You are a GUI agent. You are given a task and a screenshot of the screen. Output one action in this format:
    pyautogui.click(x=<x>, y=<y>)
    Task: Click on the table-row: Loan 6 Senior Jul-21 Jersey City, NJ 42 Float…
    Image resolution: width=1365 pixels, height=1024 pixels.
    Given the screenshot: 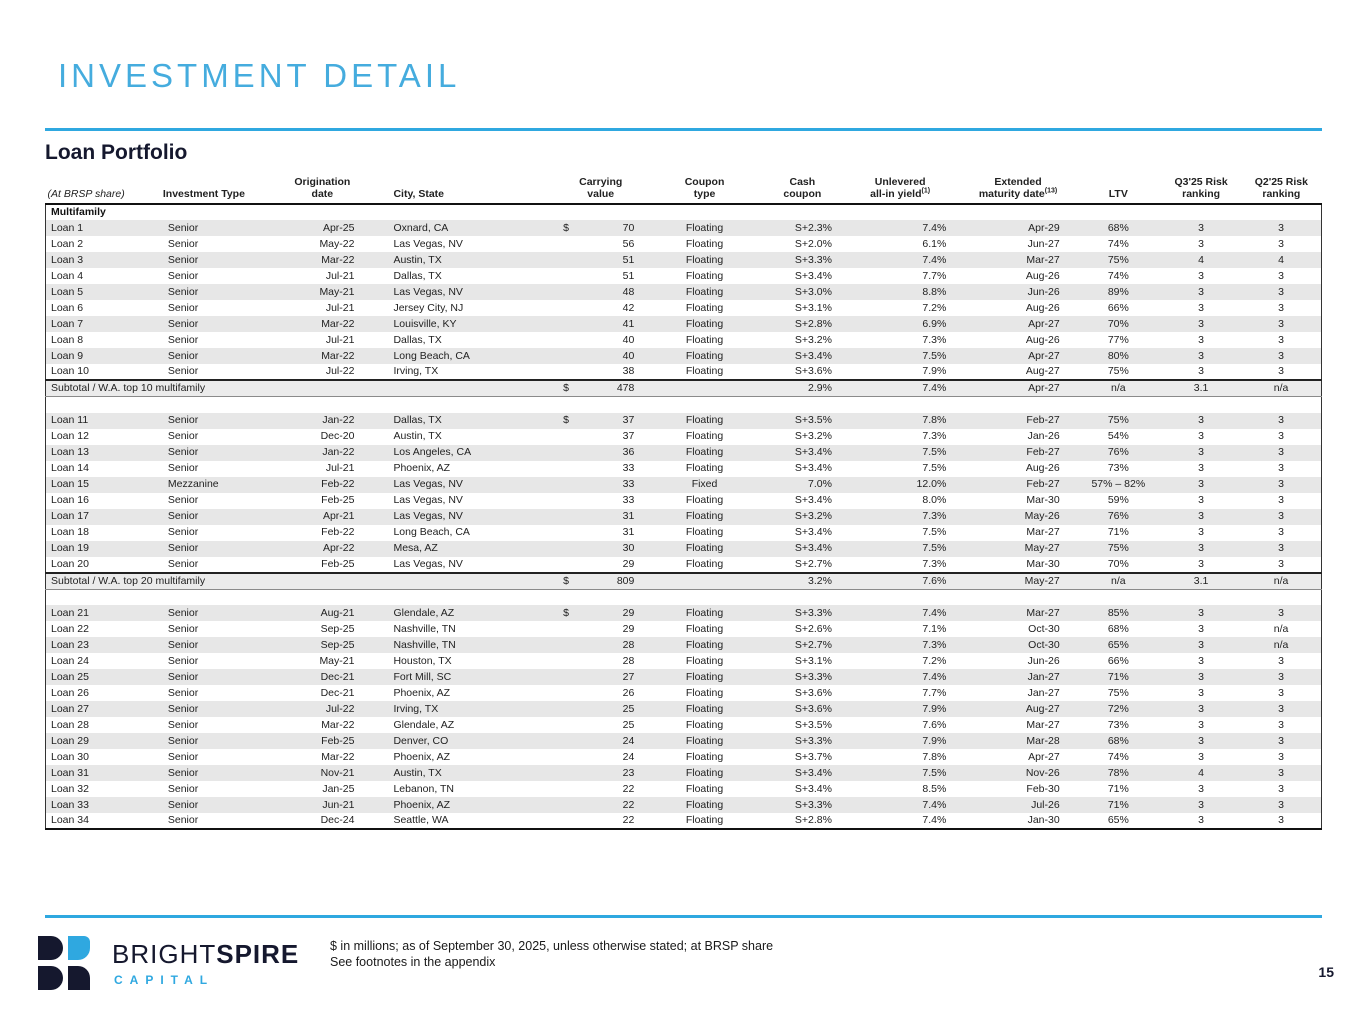 What is the action you would take?
    pyautogui.click(x=684, y=308)
    